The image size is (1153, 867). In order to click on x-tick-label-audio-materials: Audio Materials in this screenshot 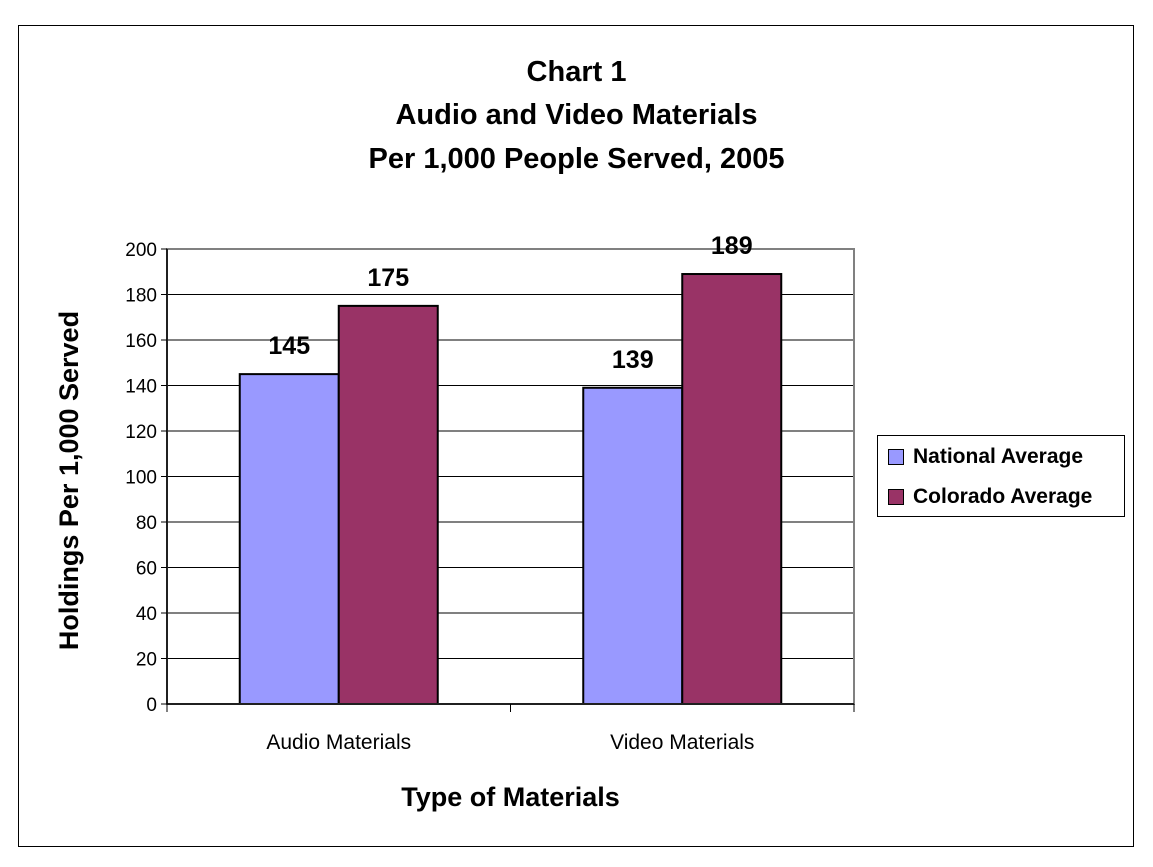, I will do `click(338, 742)`.